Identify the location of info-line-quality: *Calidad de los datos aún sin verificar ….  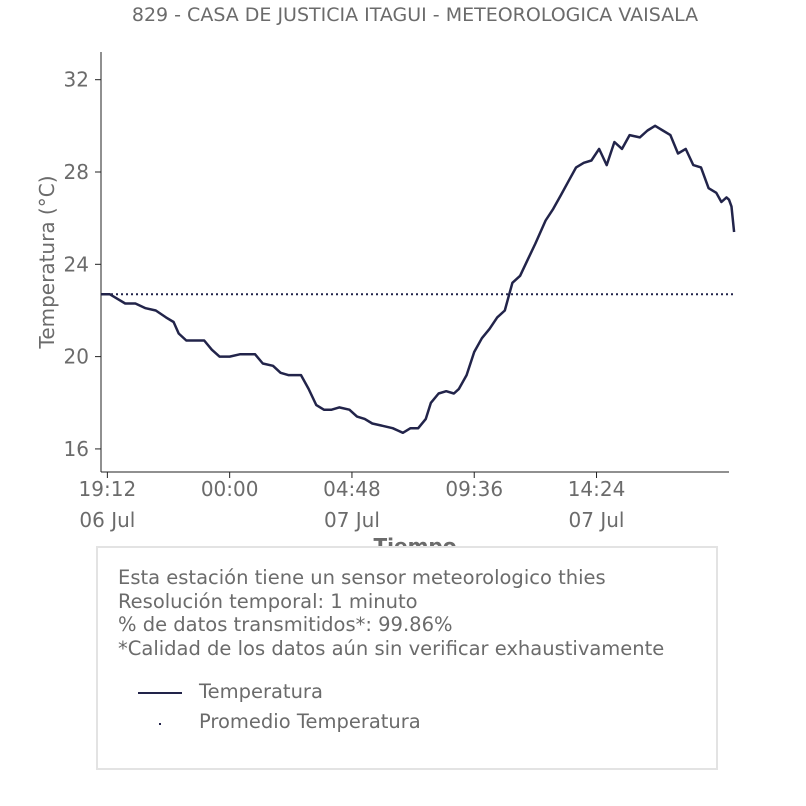
(391, 648).